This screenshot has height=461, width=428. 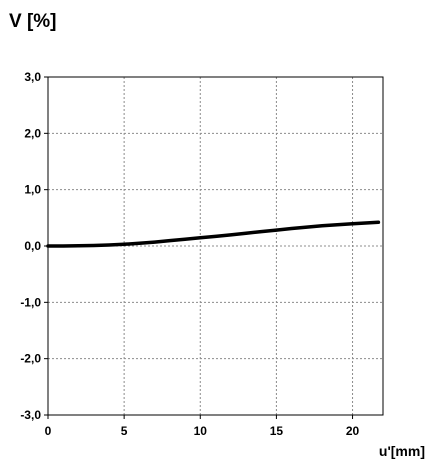 What do you see at coordinates (201, 431) in the screenshot?
I see `x-tick-label: 10` at bounding box center [201, 431].